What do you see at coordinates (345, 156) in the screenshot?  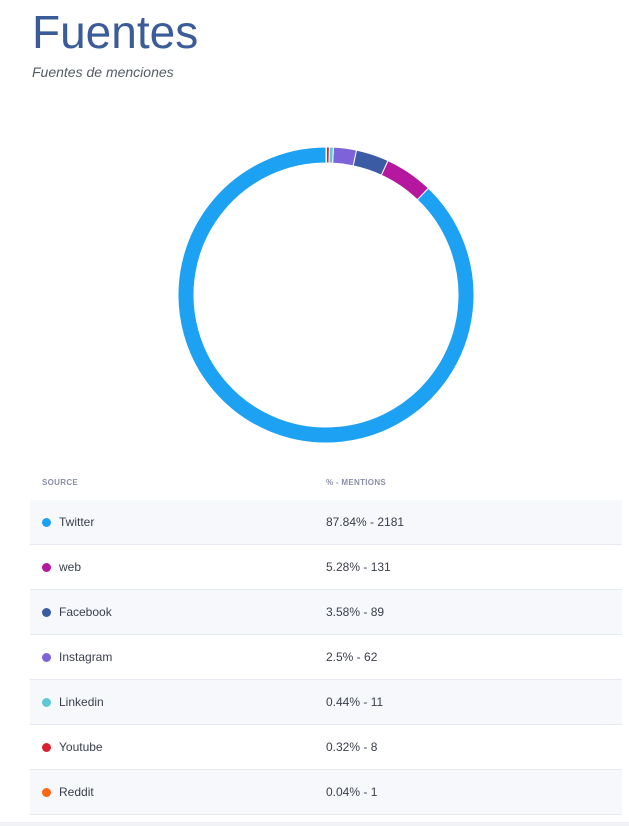 I see `donut-slice-instagram` at bounding box center [345, 156].